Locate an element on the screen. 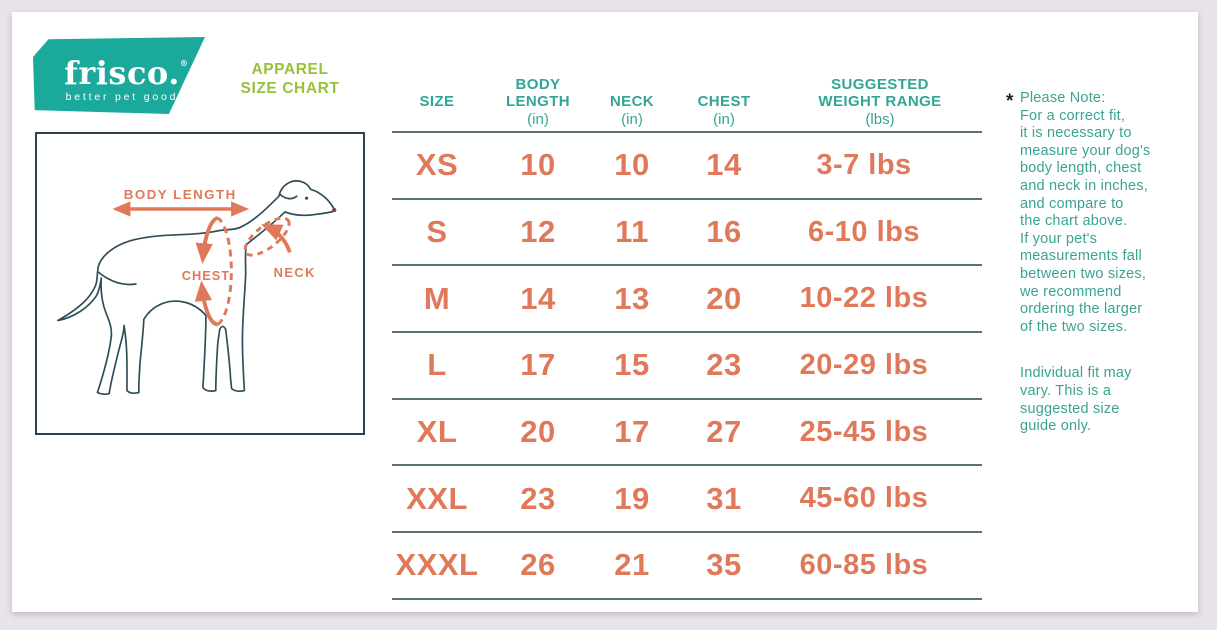  cell-chest: 31 is located at coordinates (724, 498).